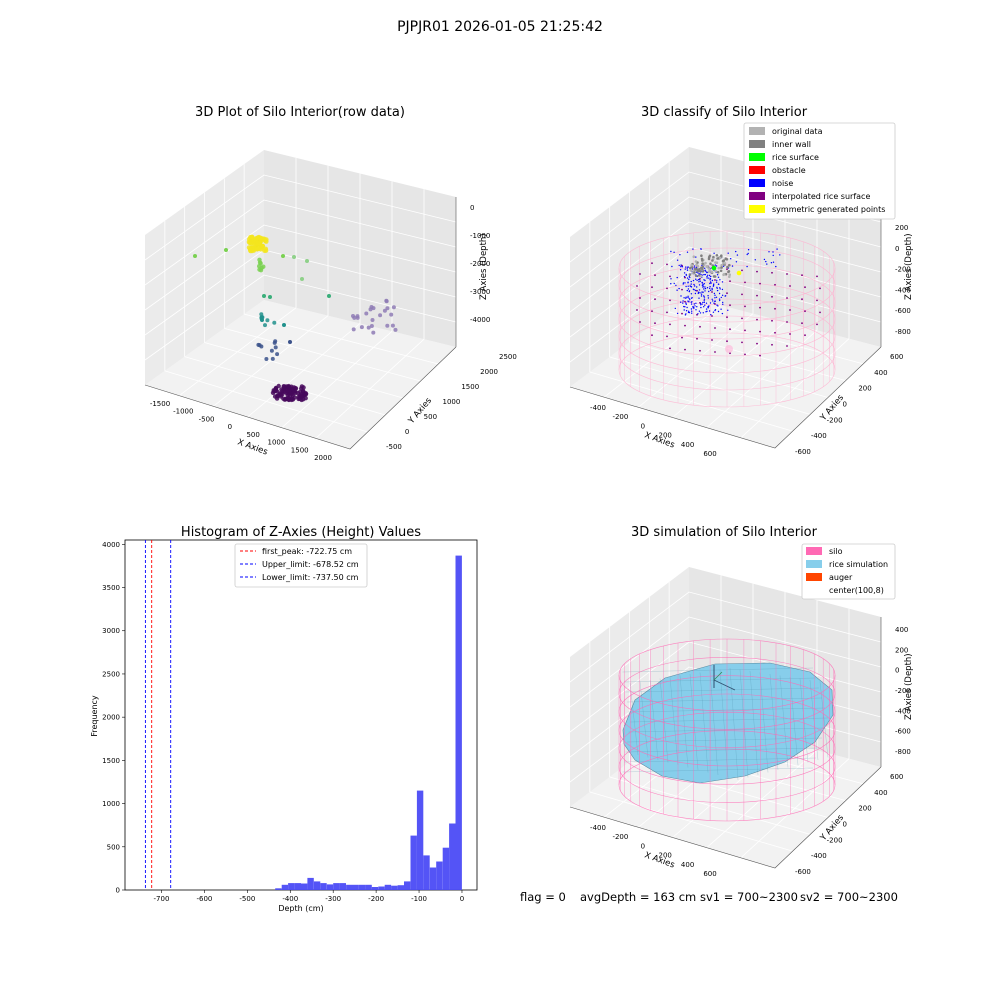 The image size is (1000, 1000). What do you see at coordinates (300, 450) in the screenshot?
I see `raw-x-tick: 1500` at bounding box center [300, 450].